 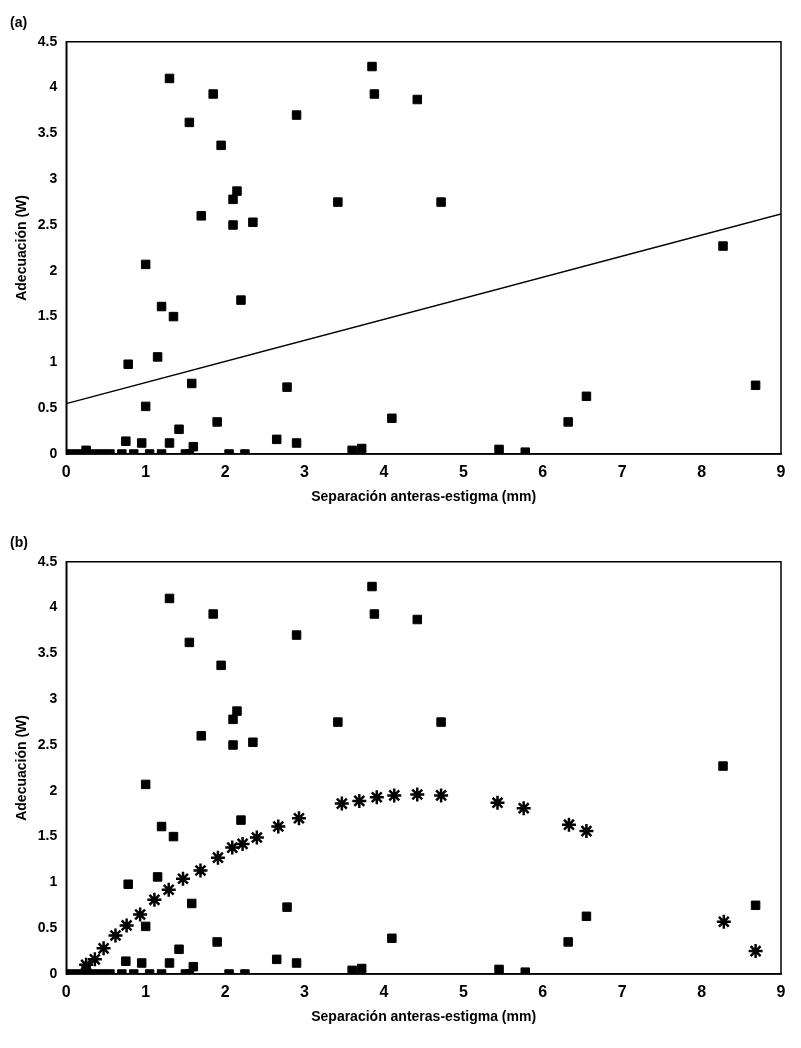 What do you see at coordinates (53, 452) in the screenshot?
I see `y-tick-label: 0` at bounding box center [53, 452].